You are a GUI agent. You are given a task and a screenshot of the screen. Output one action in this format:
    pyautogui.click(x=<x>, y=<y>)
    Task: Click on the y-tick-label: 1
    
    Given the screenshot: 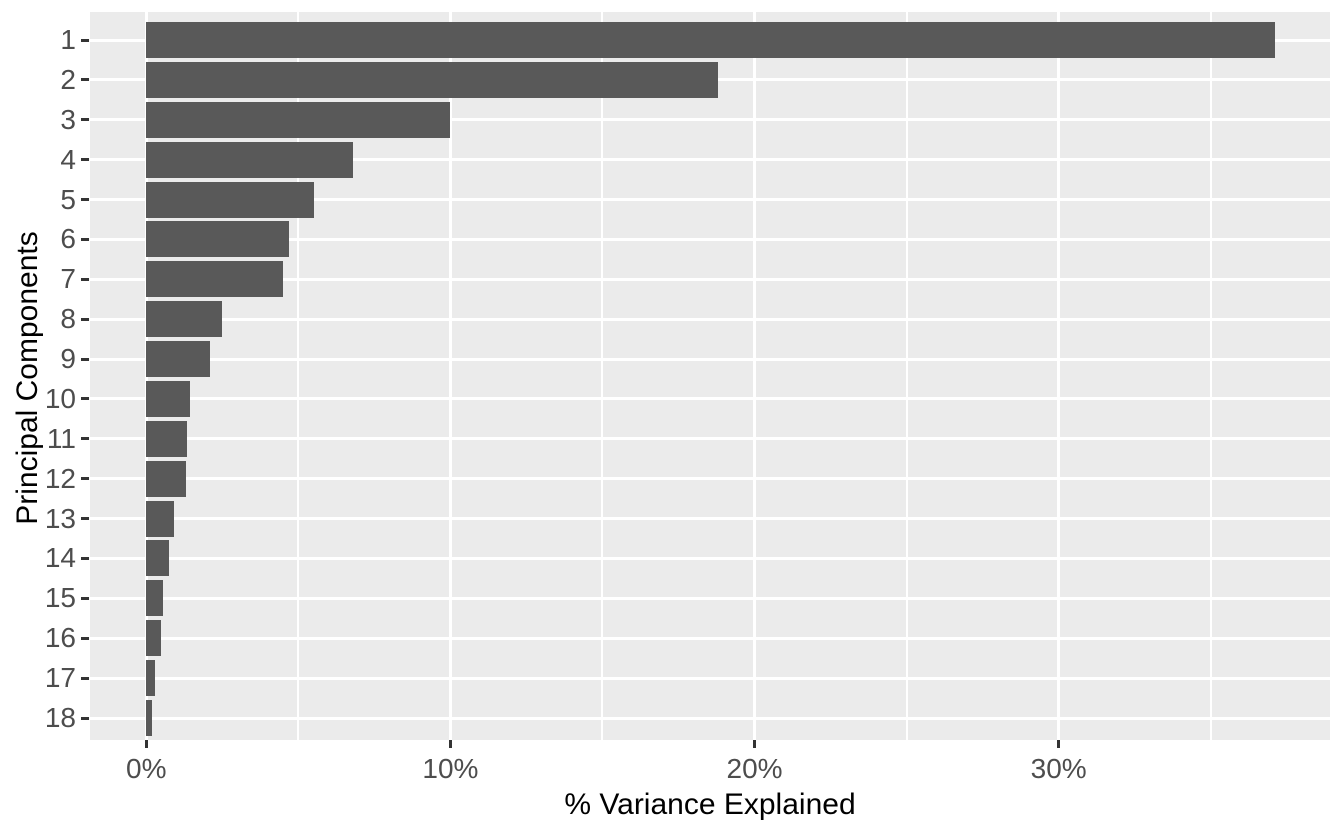 What is the action you would take?
    pyautogui.click(x=68, y=39)
    